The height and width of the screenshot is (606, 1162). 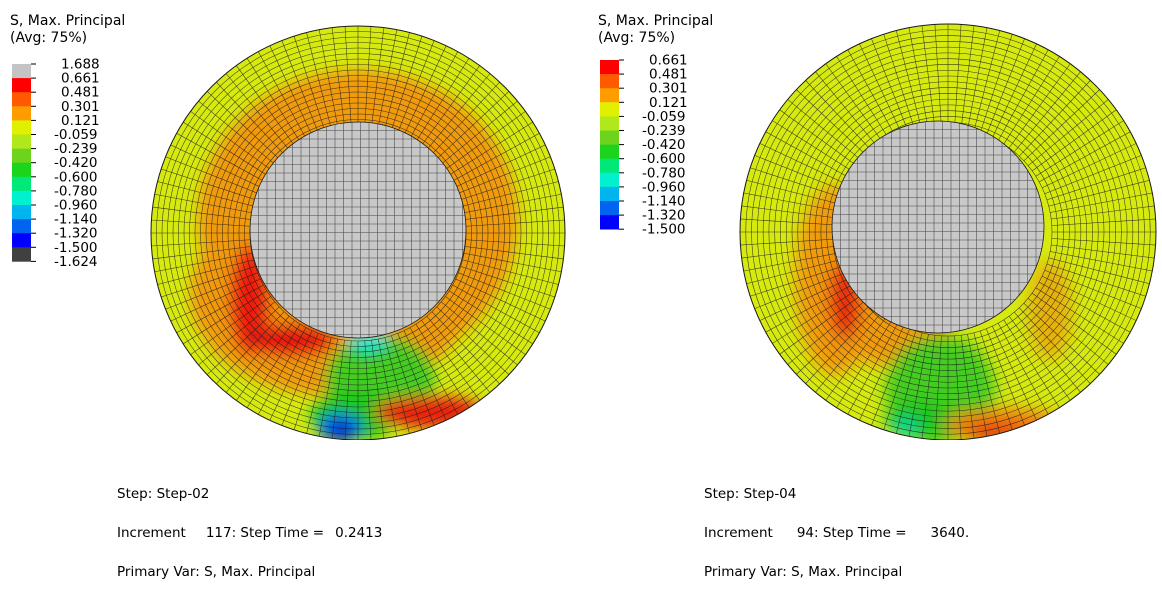 What do you see at coordinates (430, 412) in the screenshot?
I see `red-lower-right` at bounding box center [430, 412].